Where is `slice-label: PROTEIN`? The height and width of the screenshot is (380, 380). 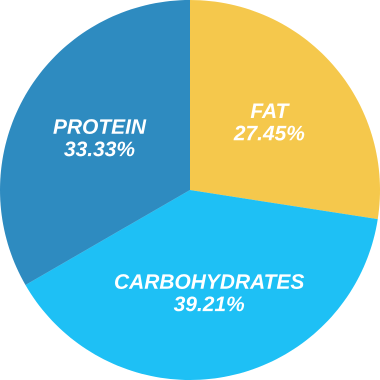 slice-label: PROTEIN is located at coordinates (99, 126).